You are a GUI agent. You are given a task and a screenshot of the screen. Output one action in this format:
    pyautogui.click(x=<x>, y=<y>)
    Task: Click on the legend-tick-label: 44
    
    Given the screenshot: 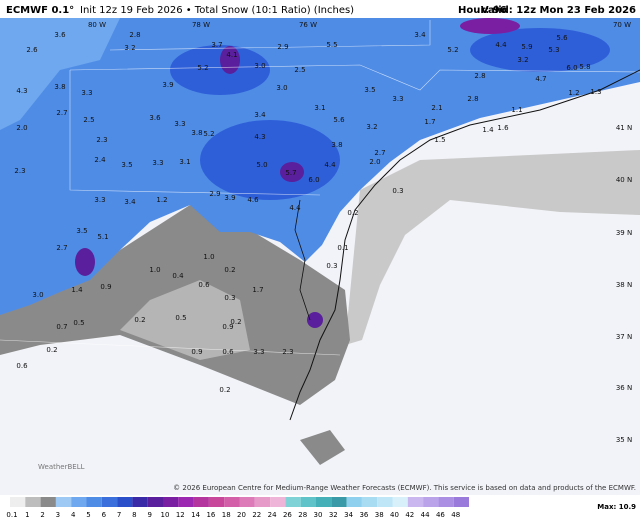 What is the action you would take?
    pyautogui.click(x=425, y=515)
    